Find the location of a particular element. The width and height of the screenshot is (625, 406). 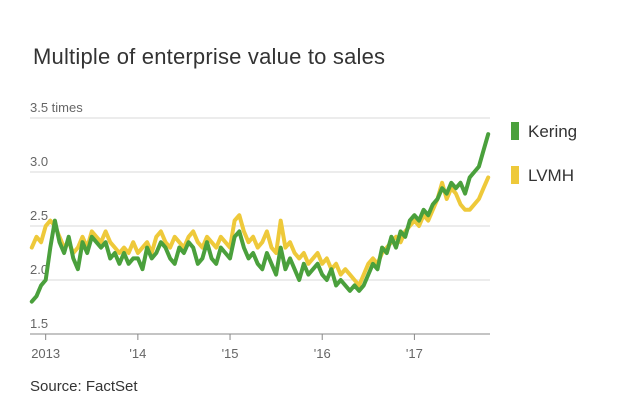

x-tick-label: '15 is located at coordinates (230, 353).